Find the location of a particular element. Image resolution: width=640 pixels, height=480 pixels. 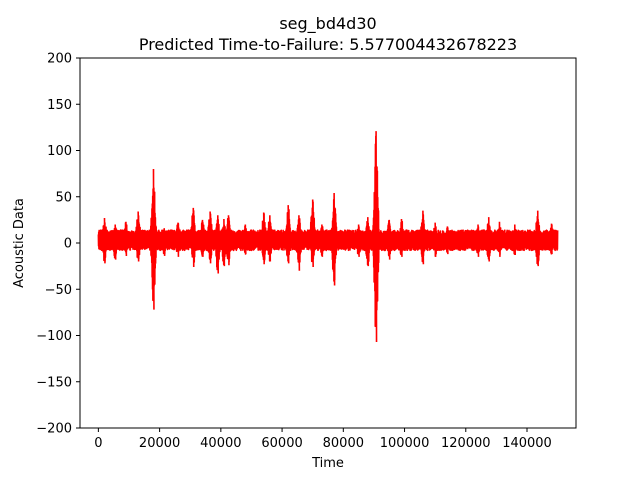

y-tick-label: −200 is located at coordinates (54, 429).